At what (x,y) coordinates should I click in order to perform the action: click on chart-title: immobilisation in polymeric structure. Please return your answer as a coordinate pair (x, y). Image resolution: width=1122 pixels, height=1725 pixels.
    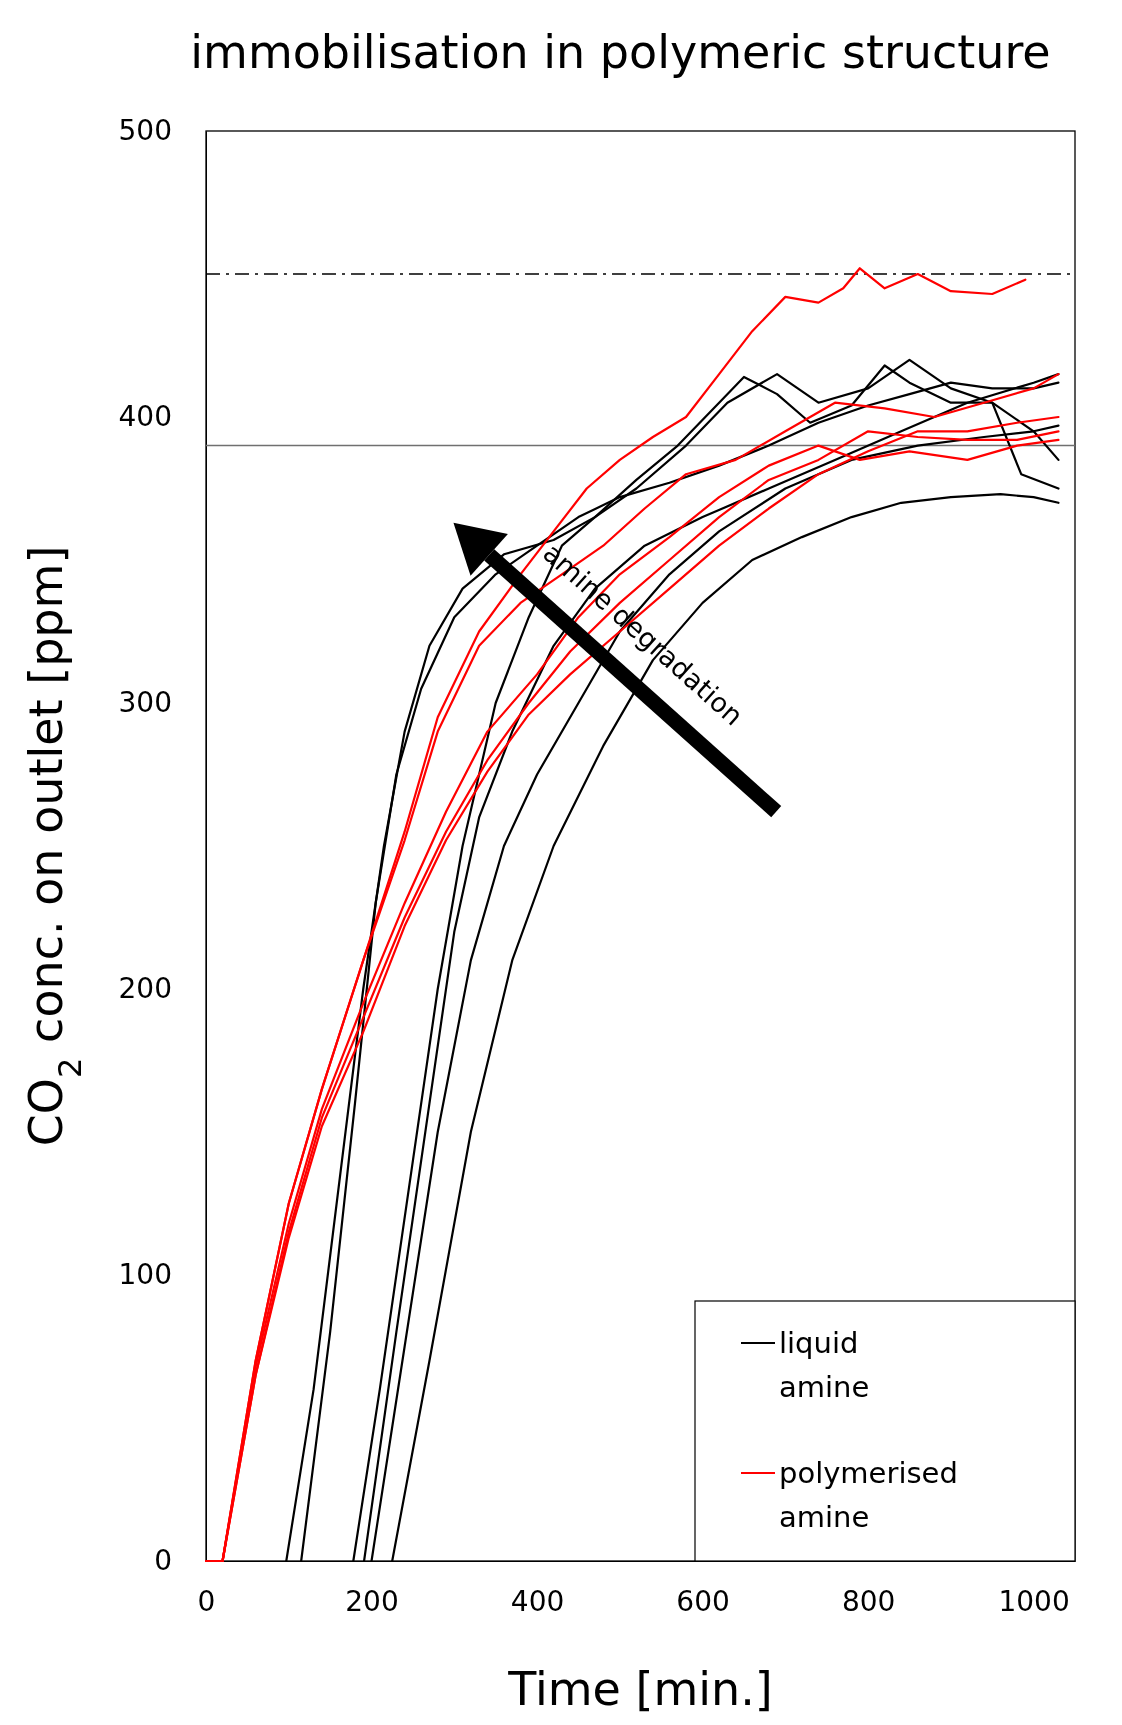
    Looking at the image, I should click on (620, 52).